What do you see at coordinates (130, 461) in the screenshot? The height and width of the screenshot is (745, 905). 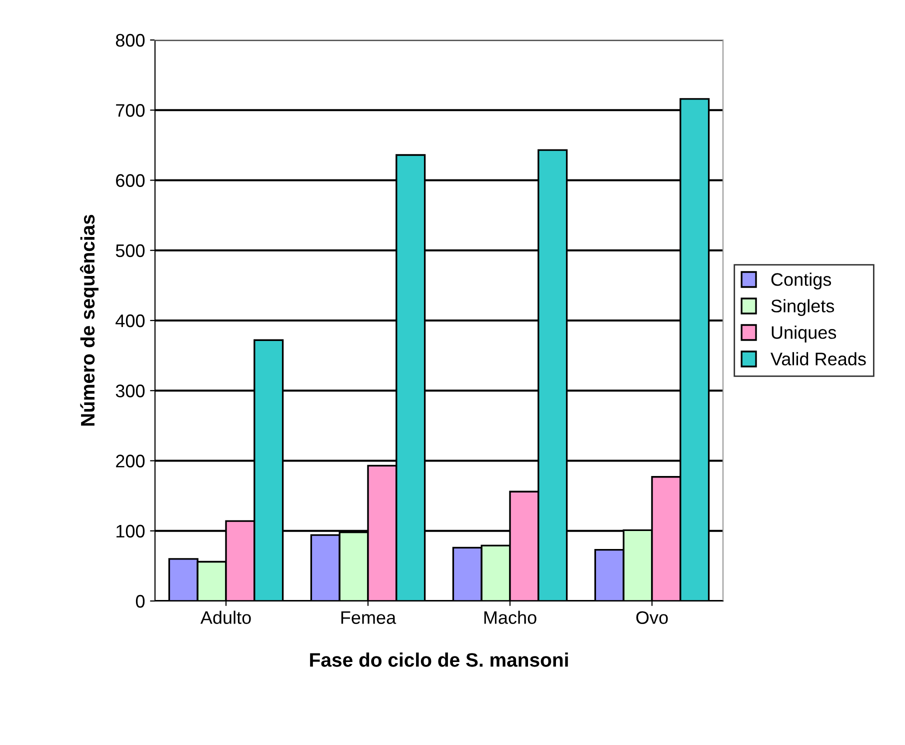 I see `y-tick-label: 200` at bounding box center [130, 461].